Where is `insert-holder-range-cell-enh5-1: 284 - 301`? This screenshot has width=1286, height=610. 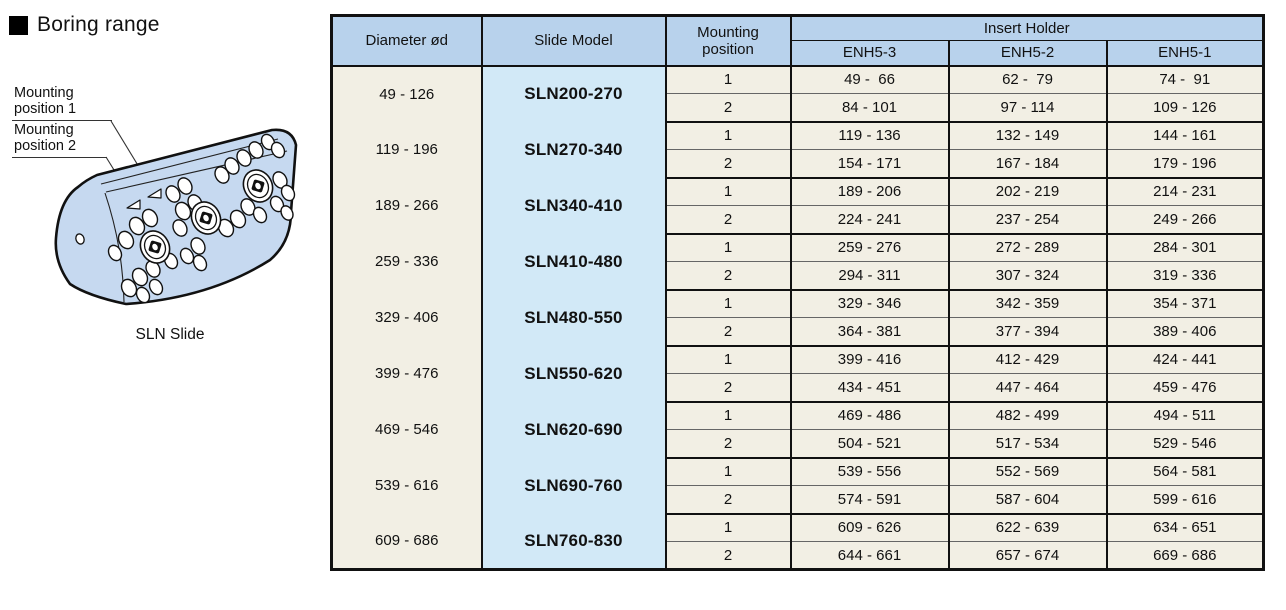
insert-holder-range-cell-enh5-1: 284 - 301 is located at coordinates (1185, 247).